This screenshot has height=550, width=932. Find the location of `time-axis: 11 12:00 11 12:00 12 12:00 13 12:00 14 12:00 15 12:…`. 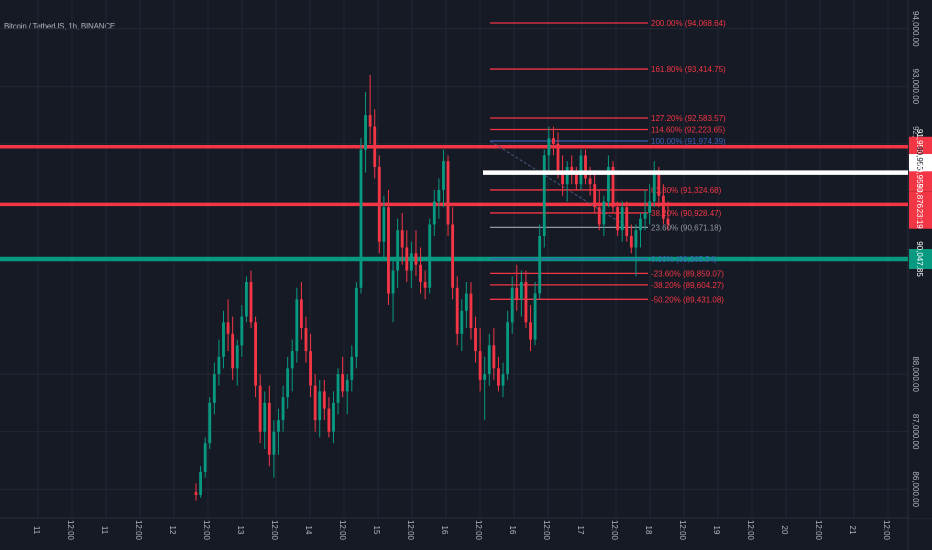

time-axis: 11 12:00 11 12:00 12 12:00 13 12:00 14 12:00 15 12:… is located at coordinates (461, 530).